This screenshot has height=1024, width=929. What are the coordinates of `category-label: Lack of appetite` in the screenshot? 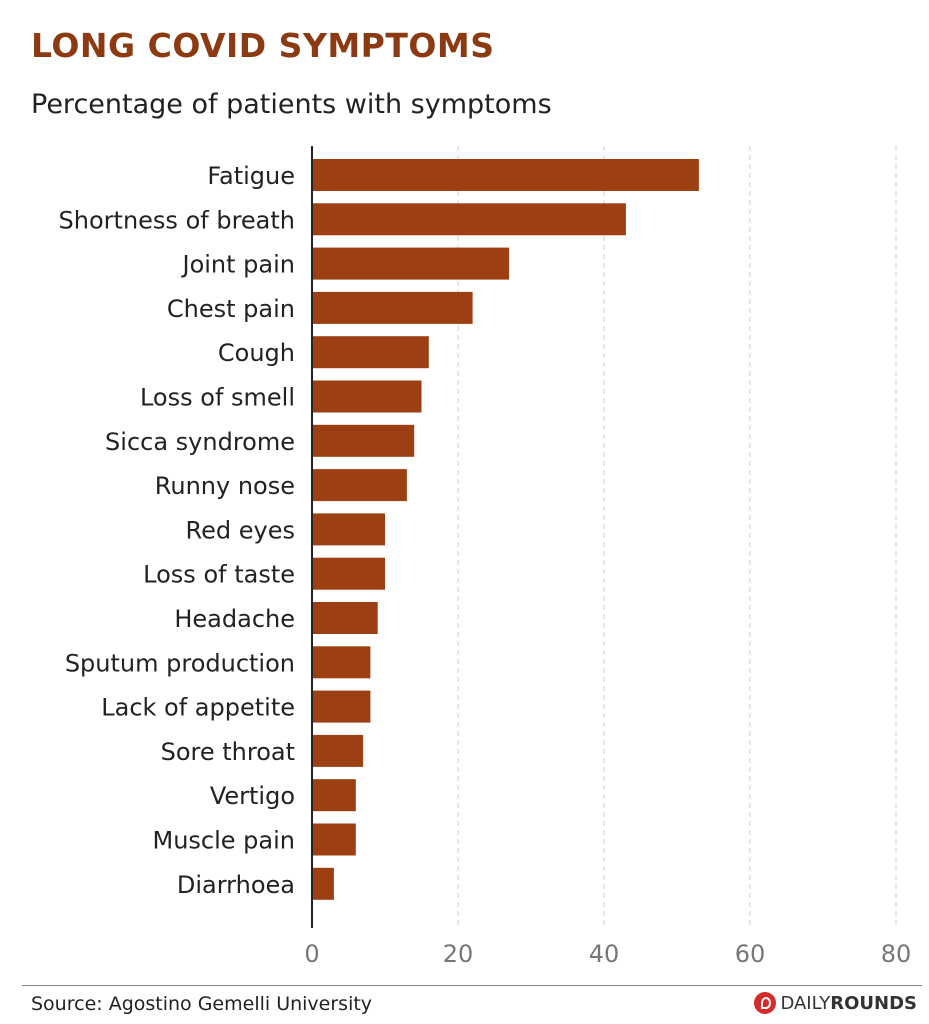 It's located at (198, 708).